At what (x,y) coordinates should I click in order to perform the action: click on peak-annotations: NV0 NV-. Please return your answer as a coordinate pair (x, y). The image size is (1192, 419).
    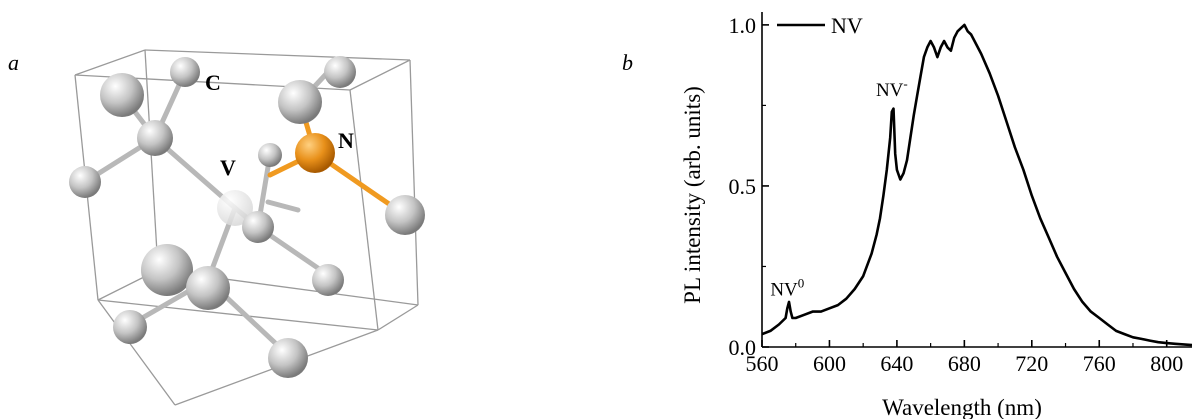
    Looking at the image, I should click on (838, 188).